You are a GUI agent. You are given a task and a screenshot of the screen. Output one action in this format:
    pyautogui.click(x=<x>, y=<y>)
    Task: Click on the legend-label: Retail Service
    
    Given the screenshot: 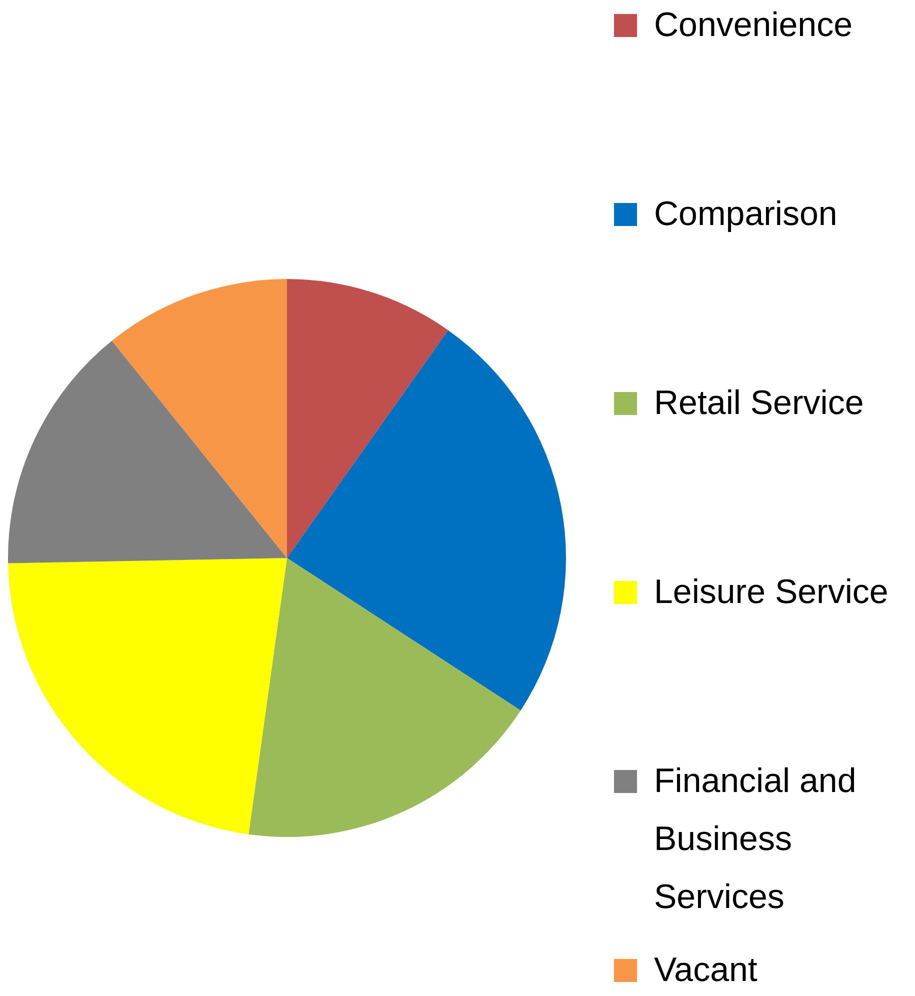 What is the action you would take?
    pyautogui.click(x=759, y=403)
    